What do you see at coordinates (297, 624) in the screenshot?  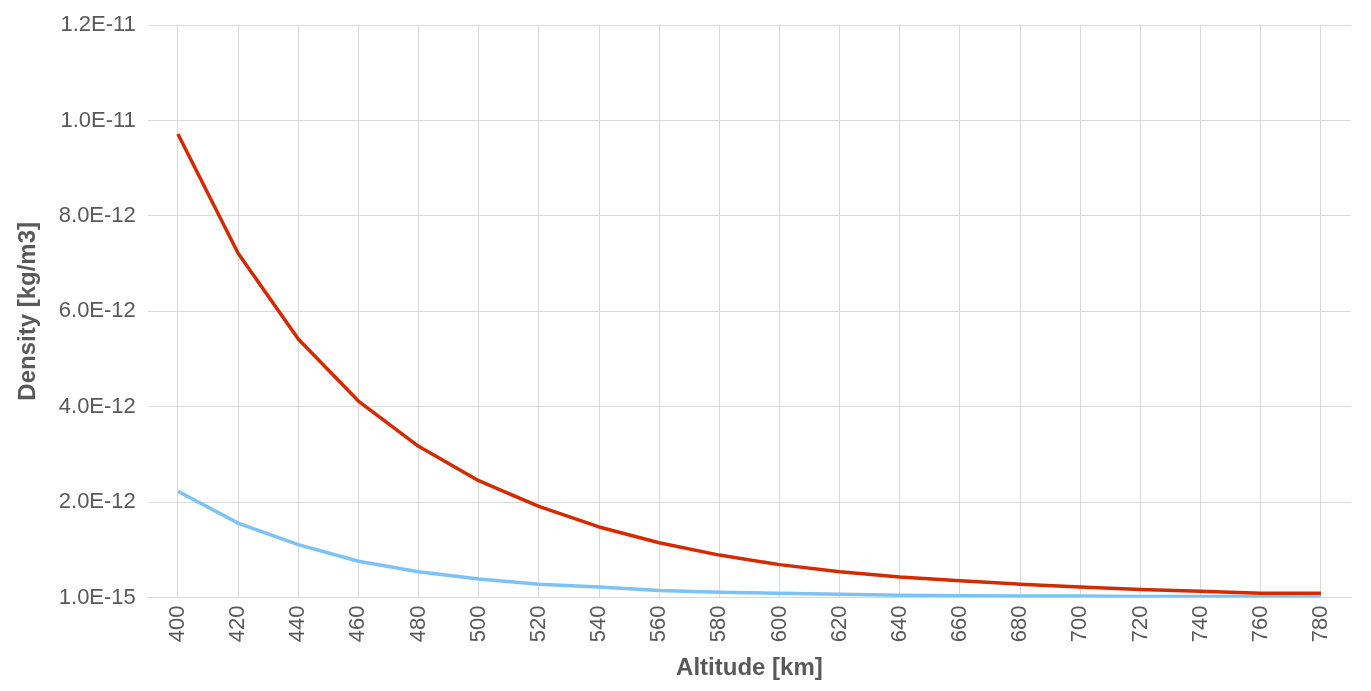 I see `x-tick-label: 440` at bounding box center [297, 624].